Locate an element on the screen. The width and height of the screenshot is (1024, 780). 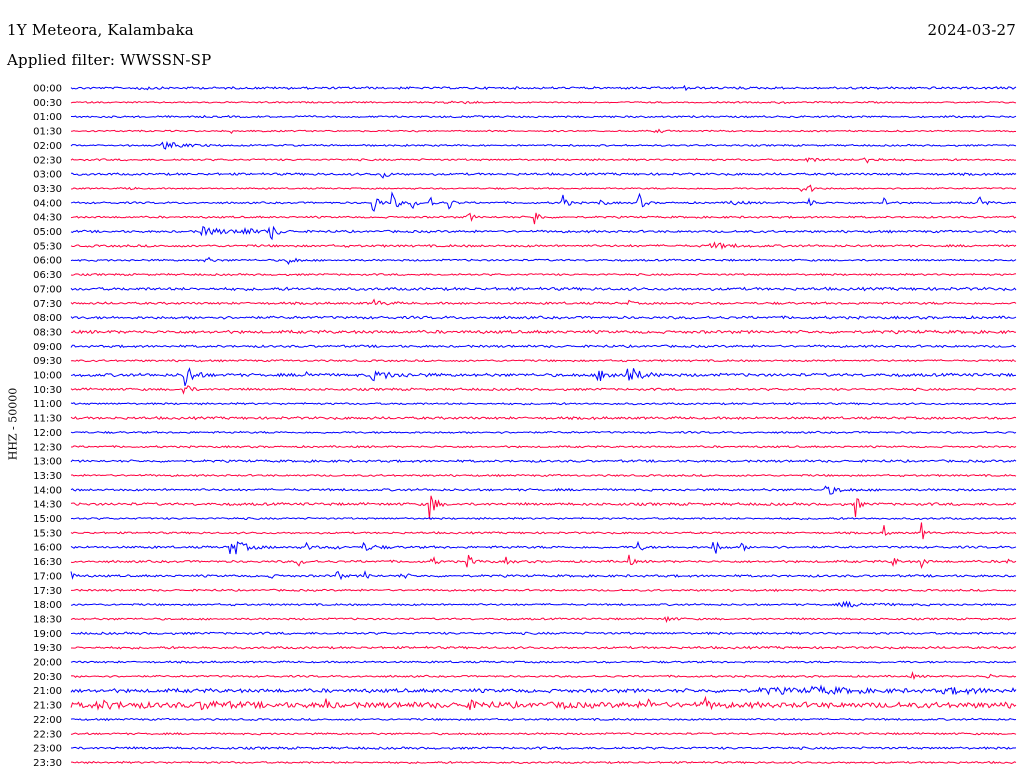
row-time-label: 12:00 is located at coordinates (47, 433).